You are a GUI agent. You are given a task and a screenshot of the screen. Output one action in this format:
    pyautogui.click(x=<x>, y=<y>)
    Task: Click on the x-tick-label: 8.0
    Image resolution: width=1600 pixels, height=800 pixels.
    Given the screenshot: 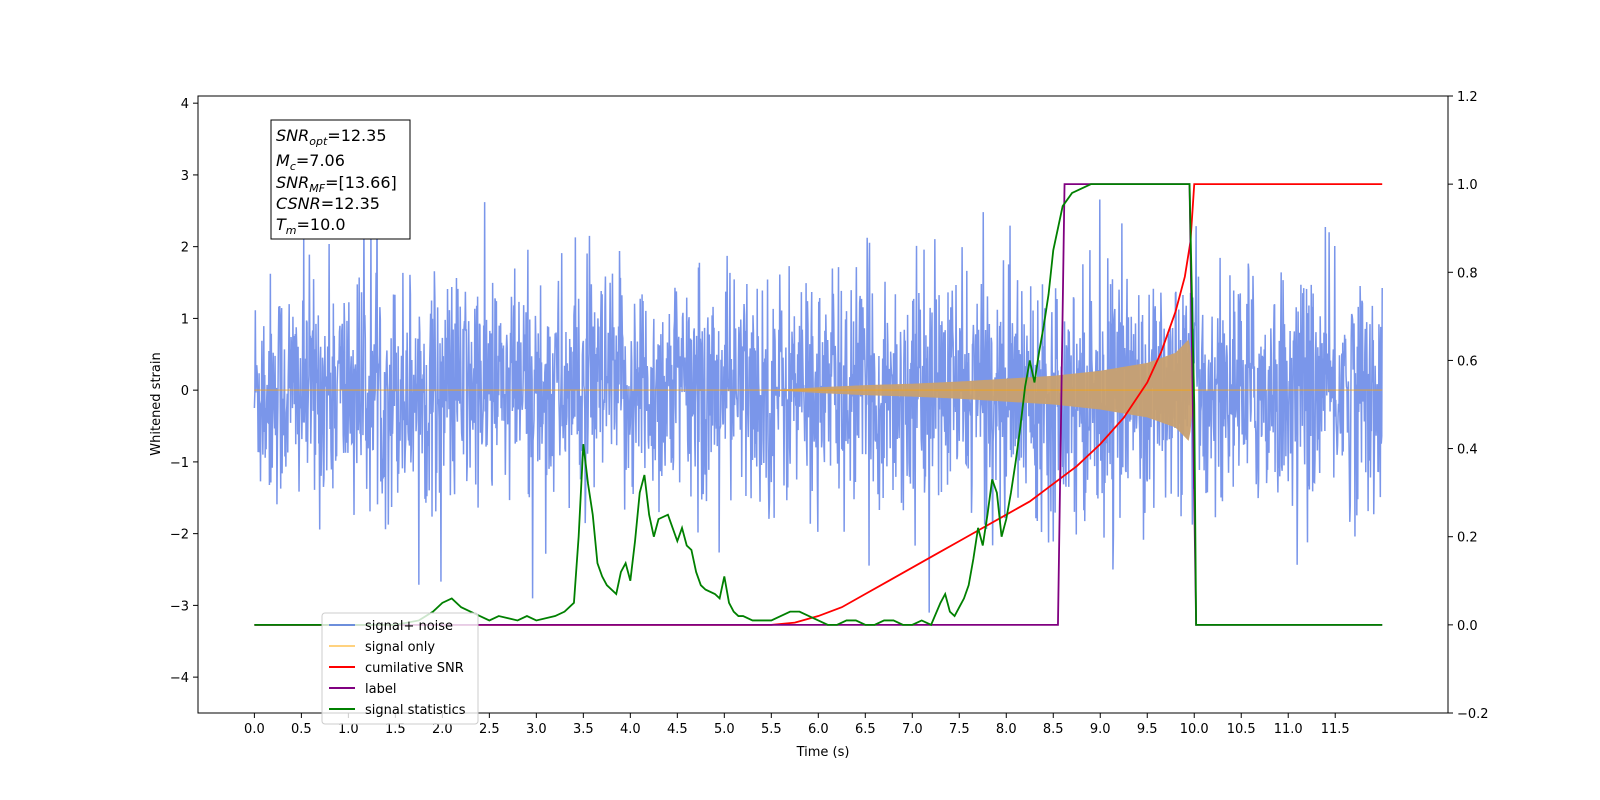 What is the action you would take?
    pyautogui.click(x=1006, y=729)
    